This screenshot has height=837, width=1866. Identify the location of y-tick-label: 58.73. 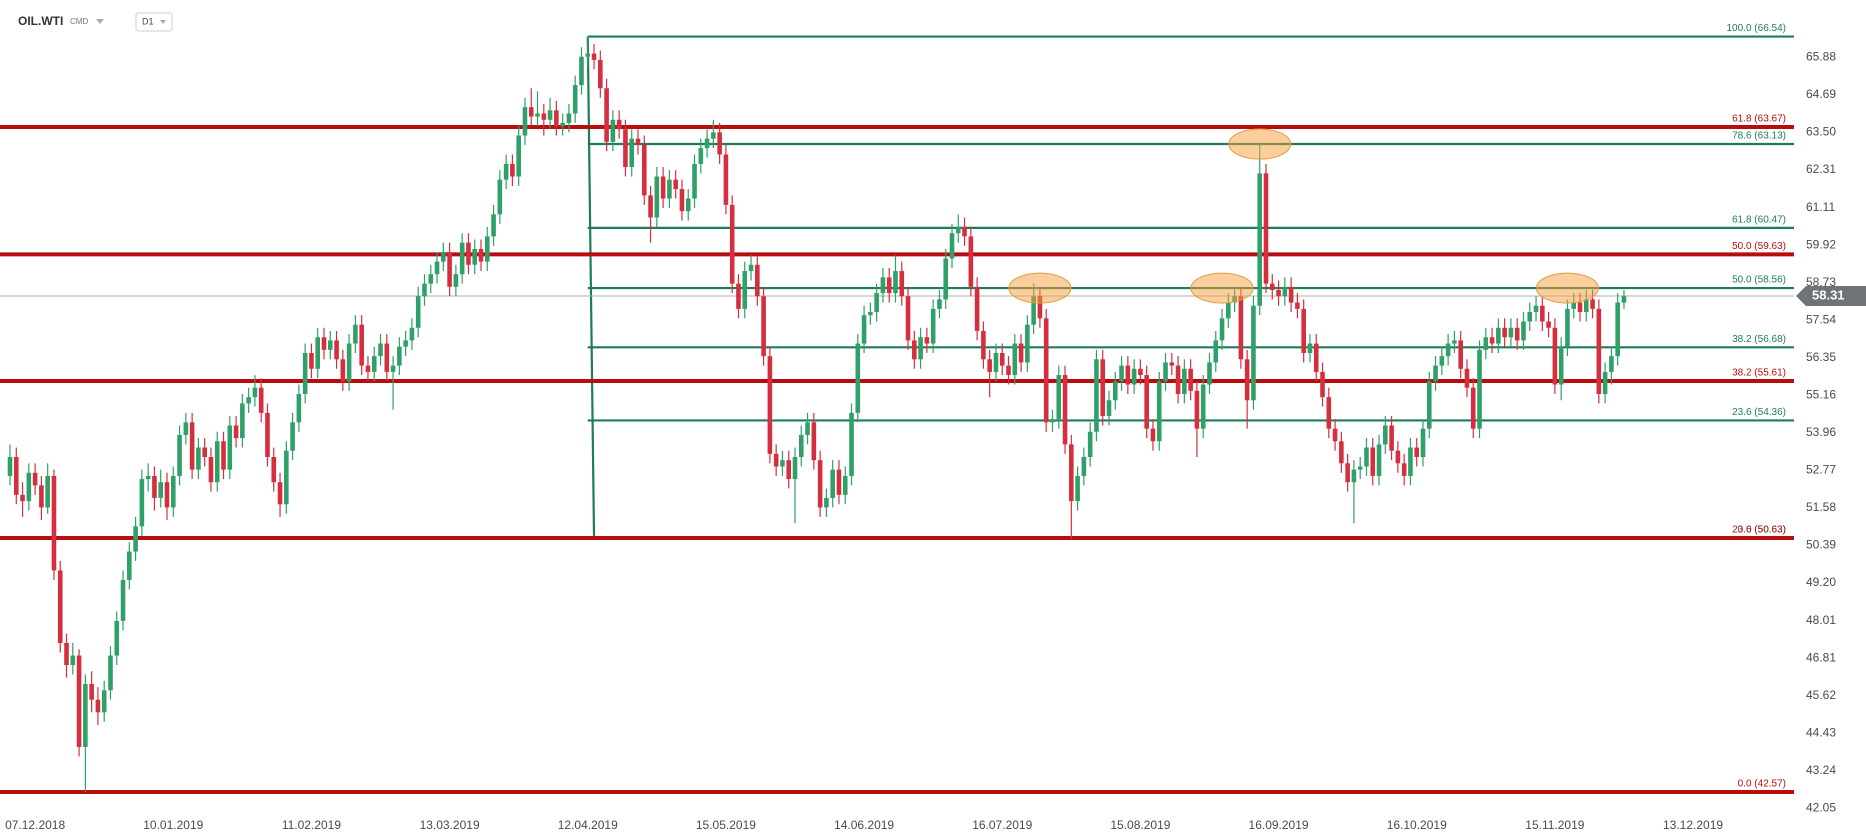
(1821, 282).